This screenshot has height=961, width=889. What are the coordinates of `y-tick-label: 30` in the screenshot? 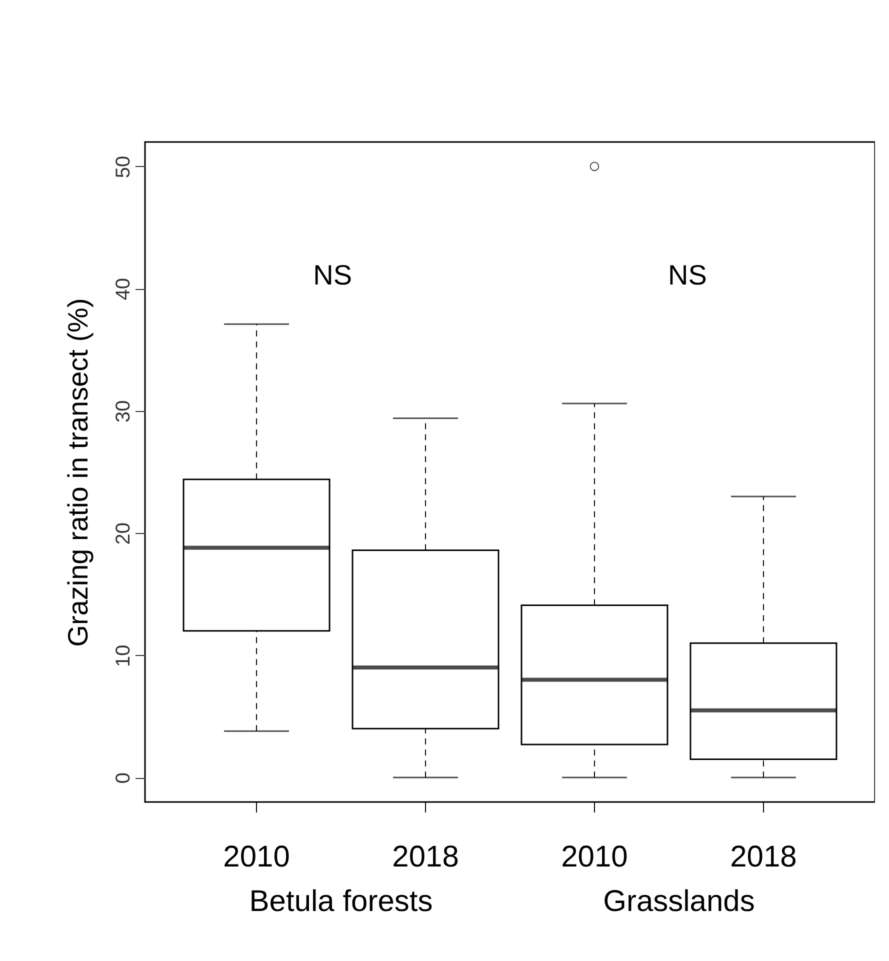 It's located at (123, 411).